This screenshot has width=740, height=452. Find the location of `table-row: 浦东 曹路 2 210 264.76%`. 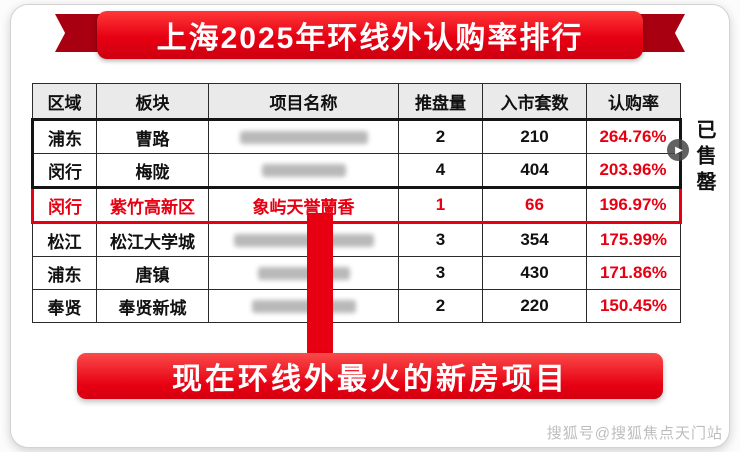

table-row: 浦东 曹路 2 210 264.76% is located at coordinates (356, 136).